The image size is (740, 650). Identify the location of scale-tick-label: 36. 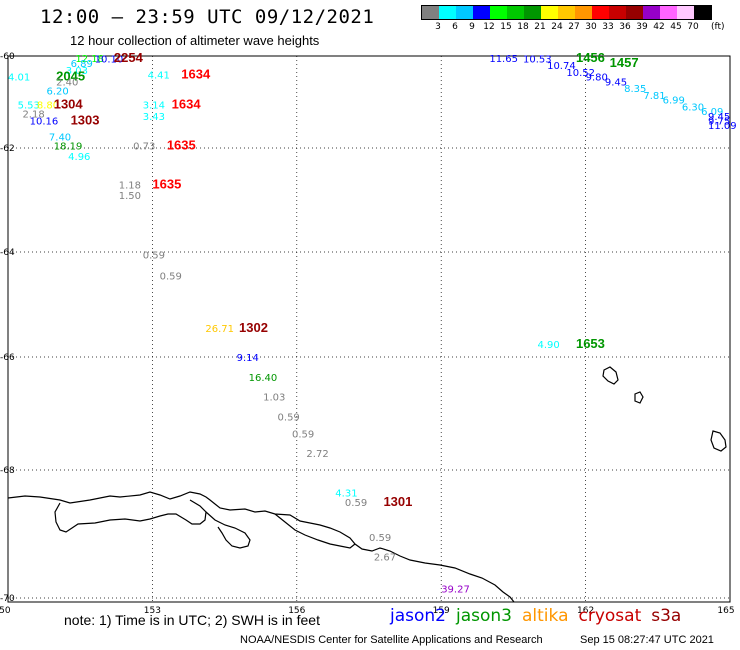
(625, 27).